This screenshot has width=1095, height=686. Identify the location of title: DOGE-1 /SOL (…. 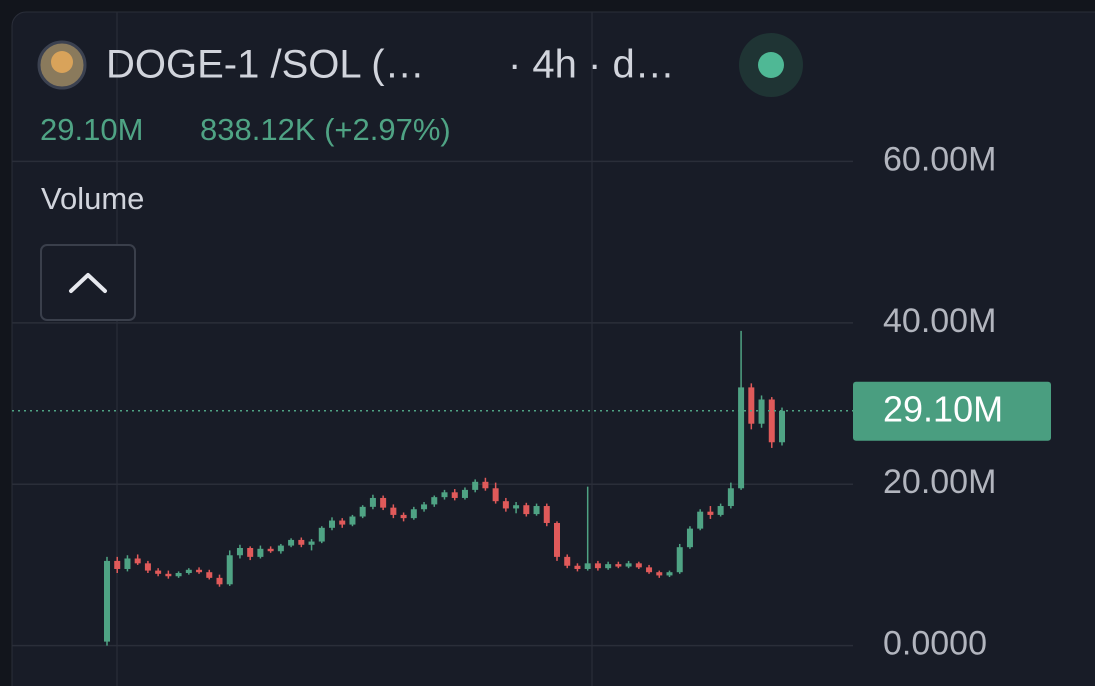
(265, 65).